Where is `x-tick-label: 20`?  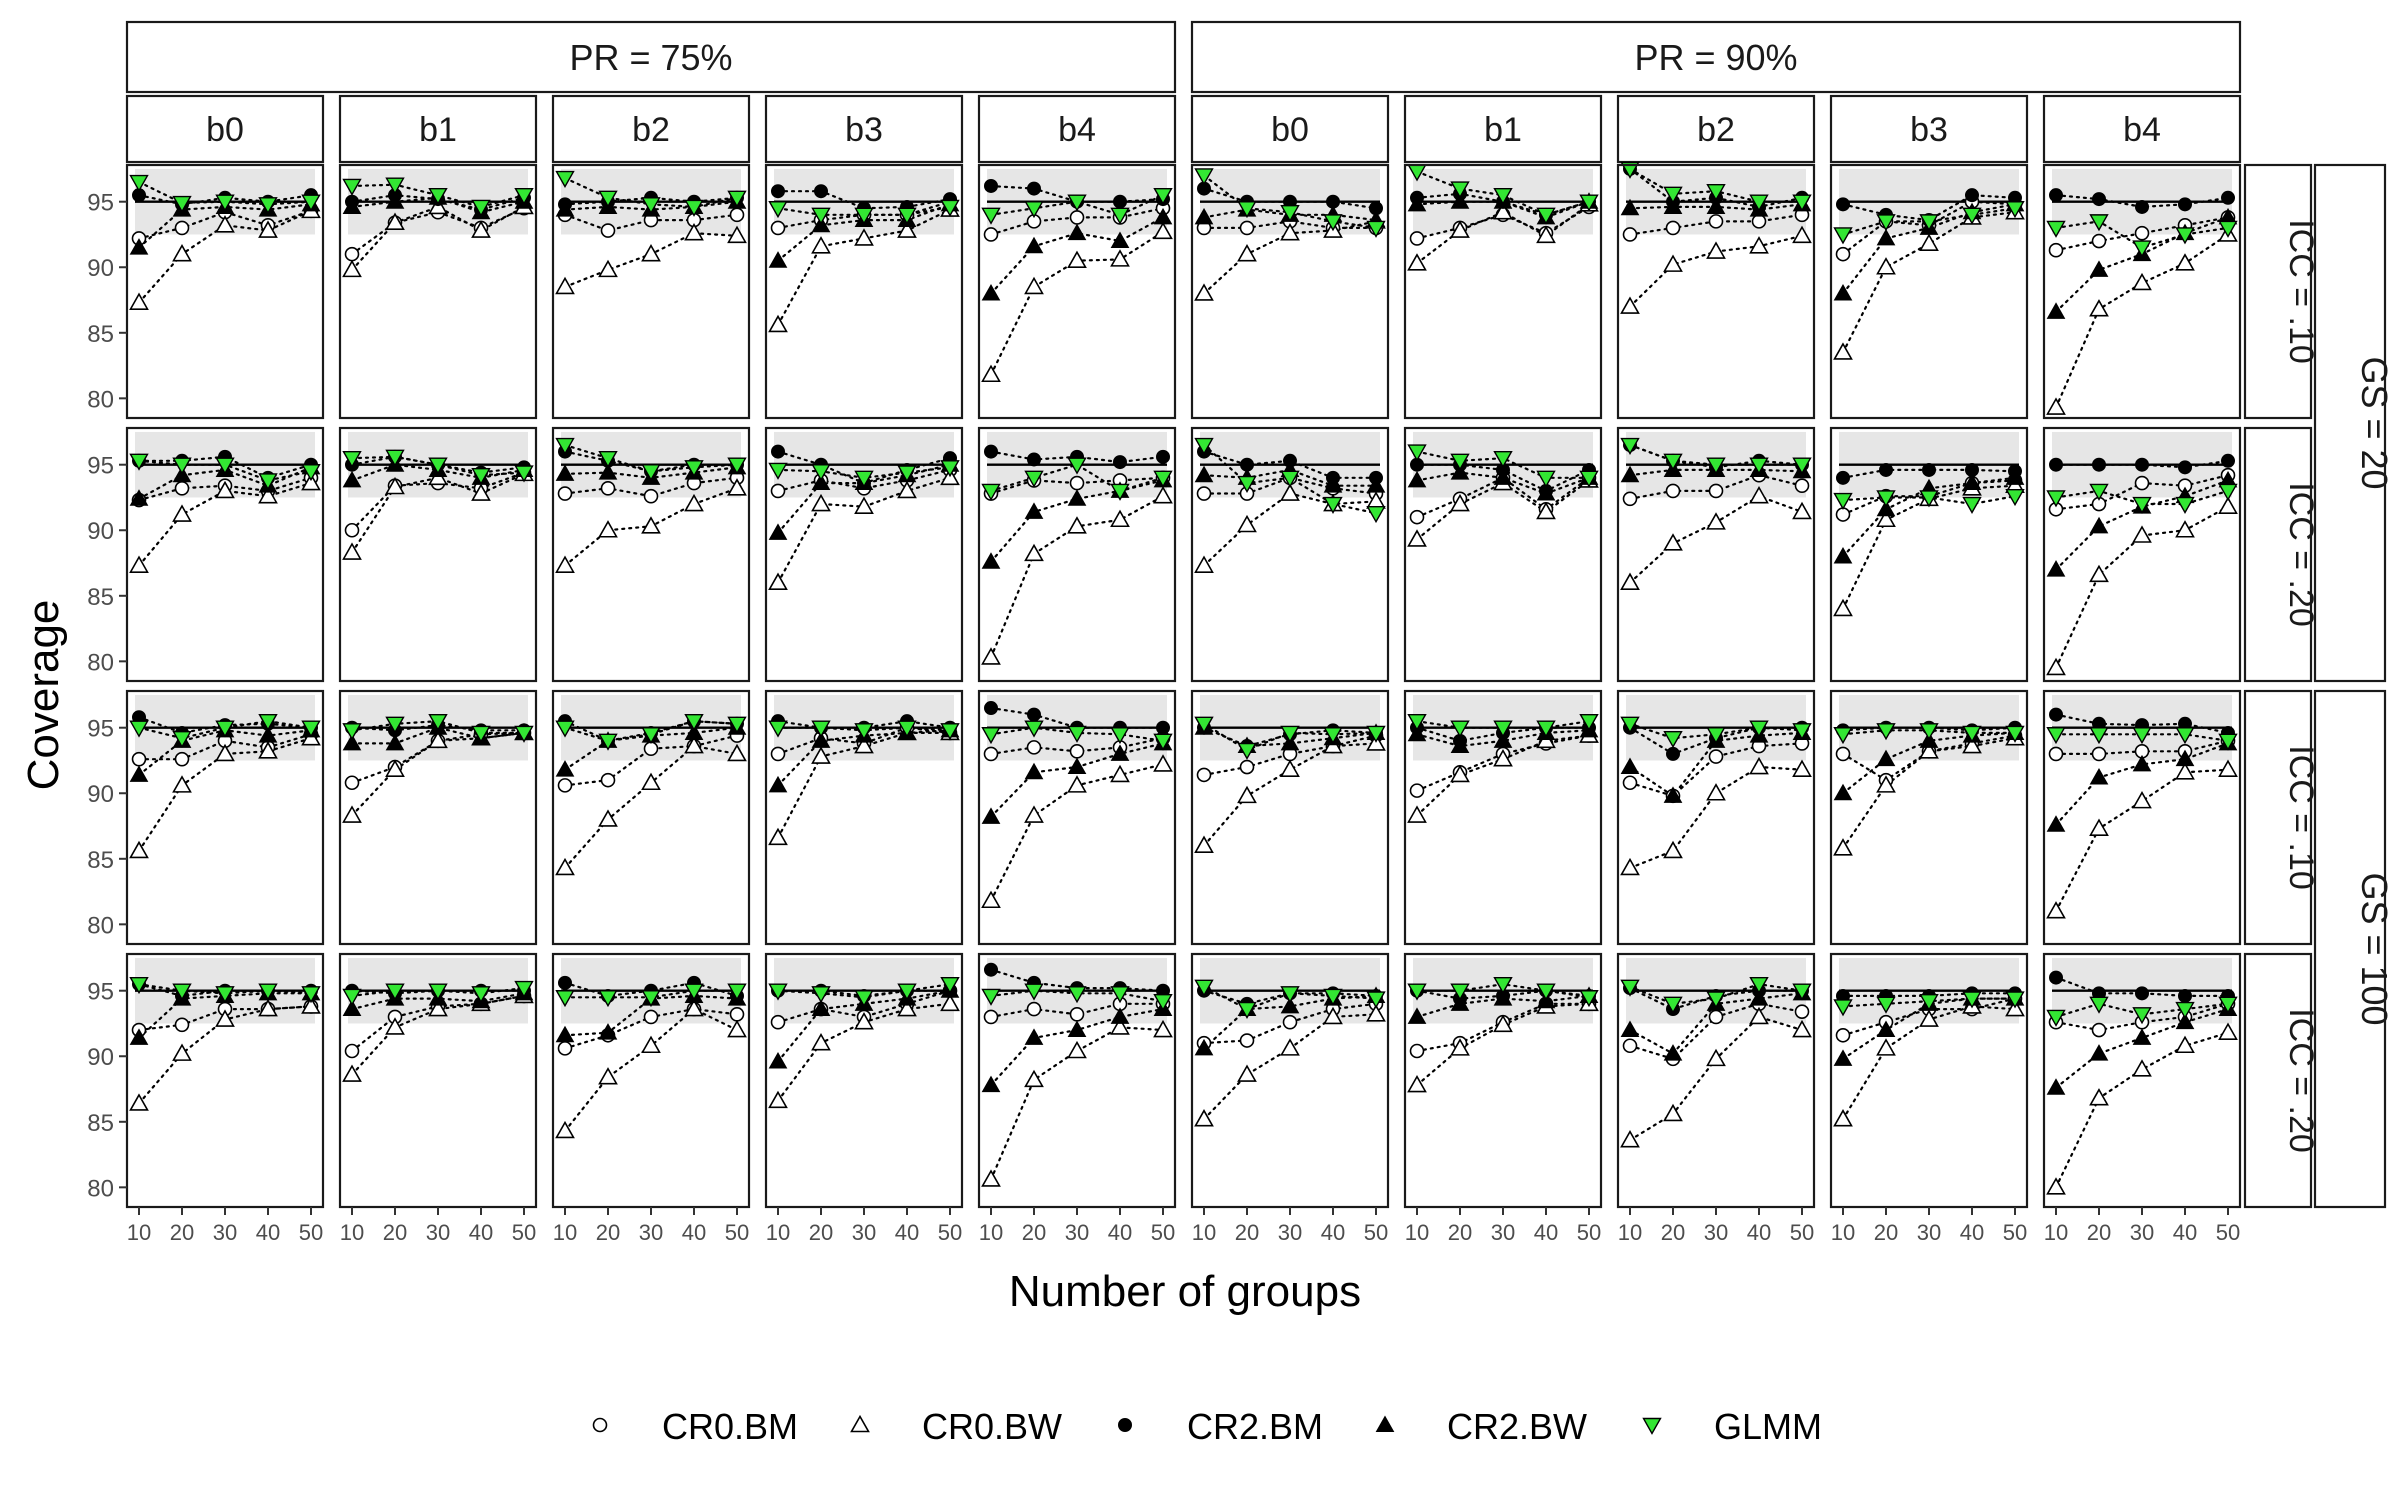 x-tick-label: 20 is located at coordinates (1034, 1232).